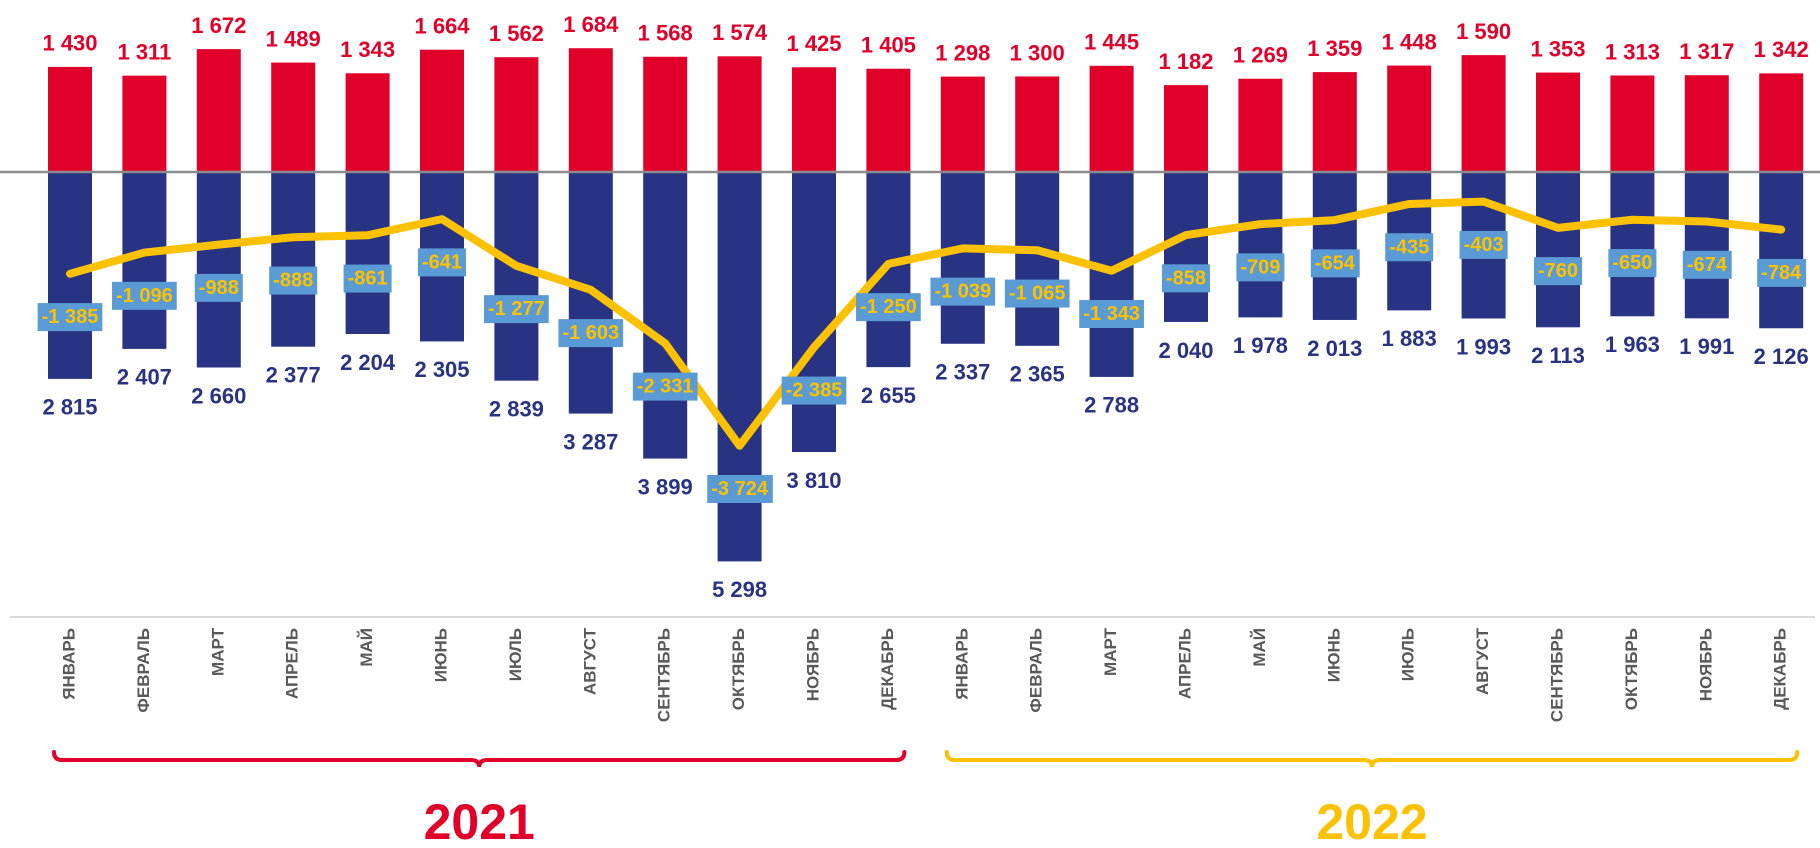 The height and width of the screenshot is (848, 1820). I want to click on data-label: -2 385, so click(814, 391).